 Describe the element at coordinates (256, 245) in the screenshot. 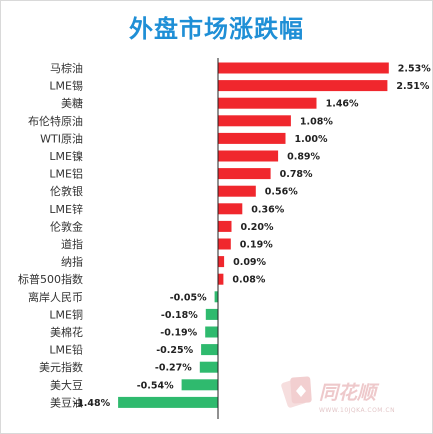

I see `value-label-10: 0.19%` at that location.